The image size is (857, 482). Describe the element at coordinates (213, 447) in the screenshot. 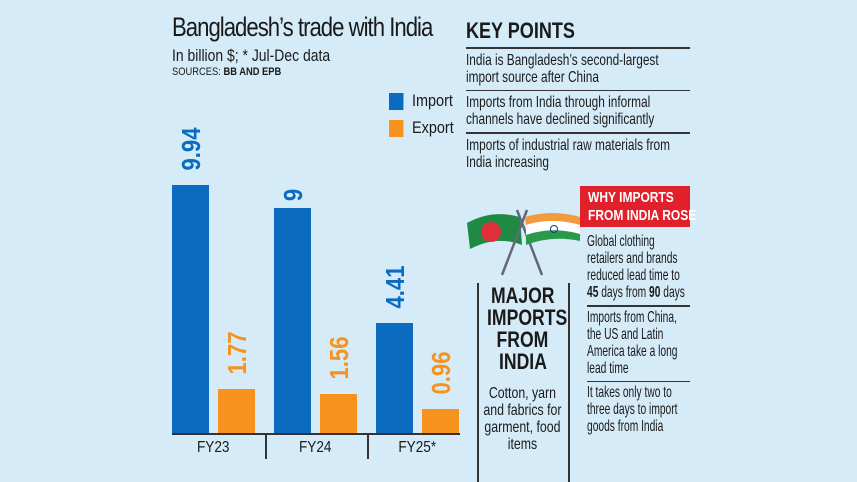

I see `category-label-fy23: FY23` at that location.